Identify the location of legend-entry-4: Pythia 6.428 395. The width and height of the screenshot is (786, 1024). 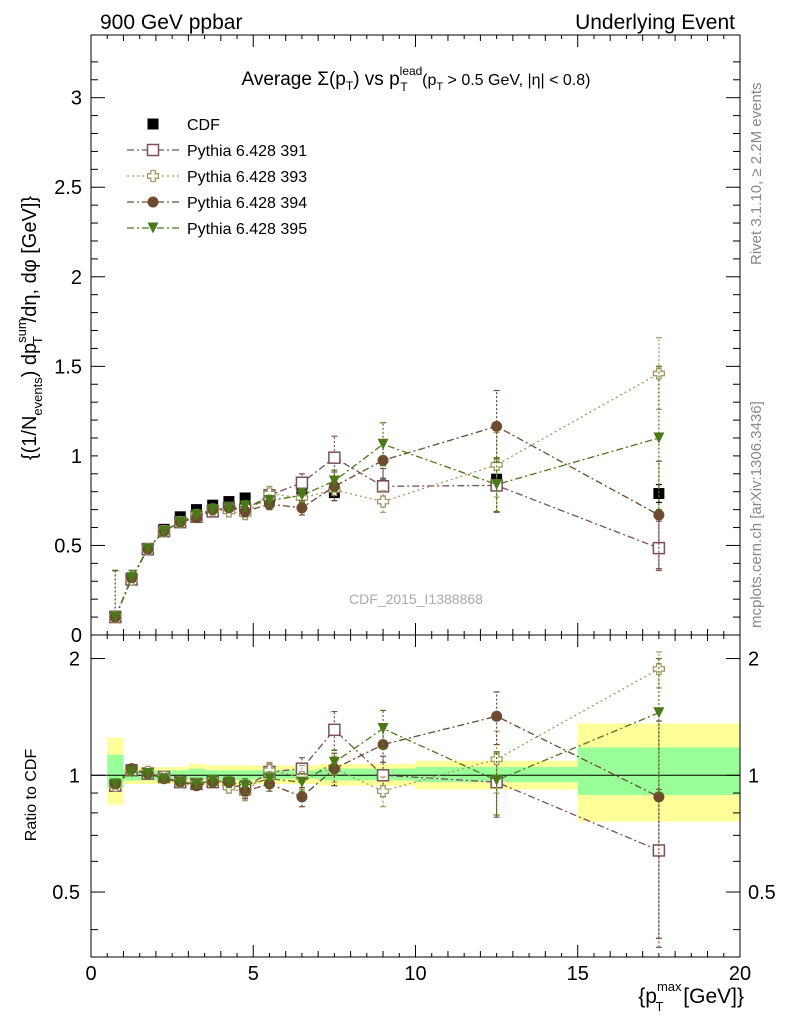
(217, 229).